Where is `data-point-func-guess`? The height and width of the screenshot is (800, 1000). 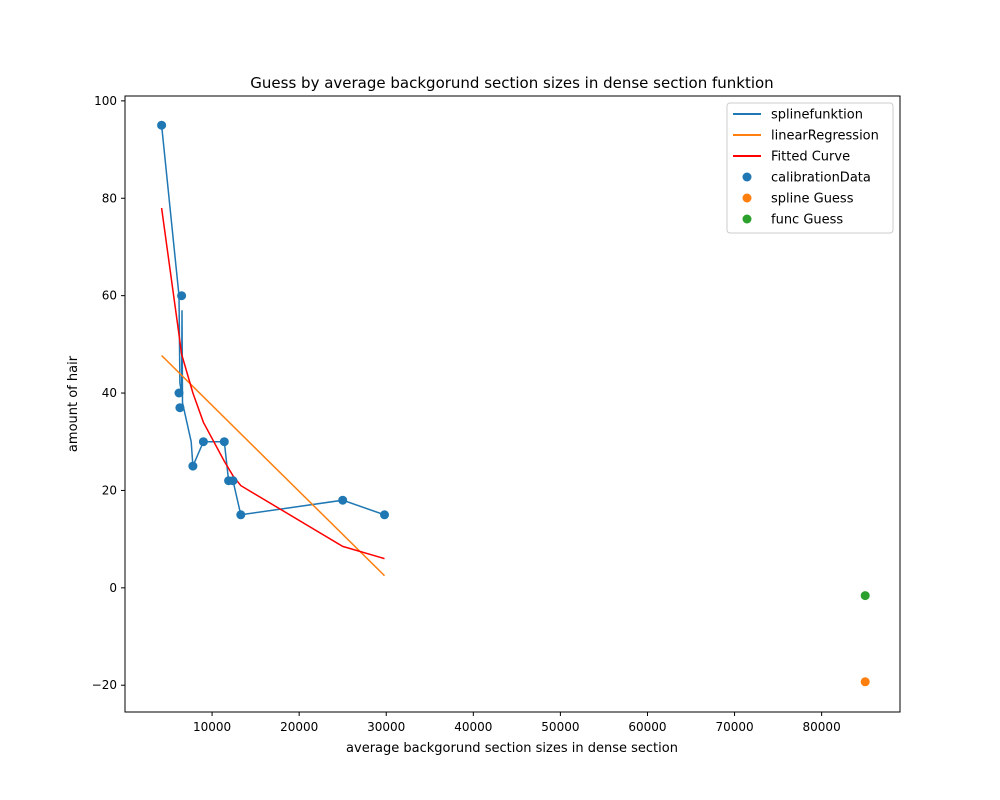 data-point-func-guess is located at coordinates (865, 596).